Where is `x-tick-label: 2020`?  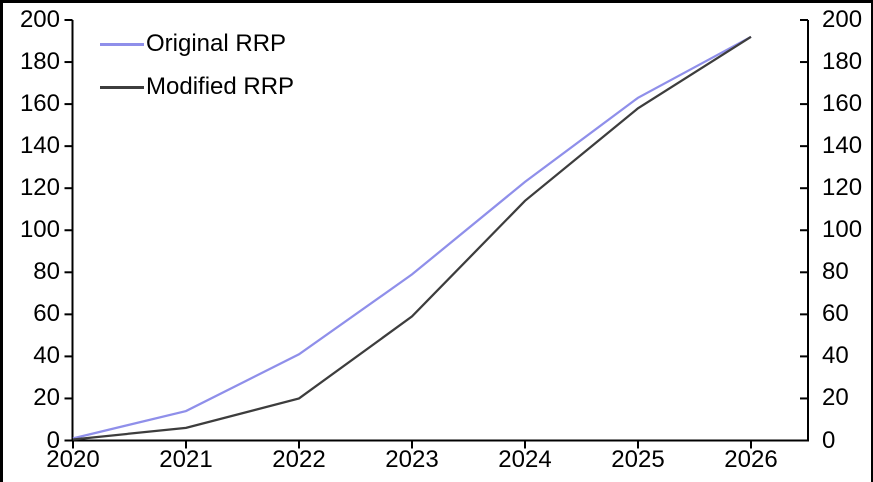 x-tick-label: 2020 is located at coordinates (73, 459).